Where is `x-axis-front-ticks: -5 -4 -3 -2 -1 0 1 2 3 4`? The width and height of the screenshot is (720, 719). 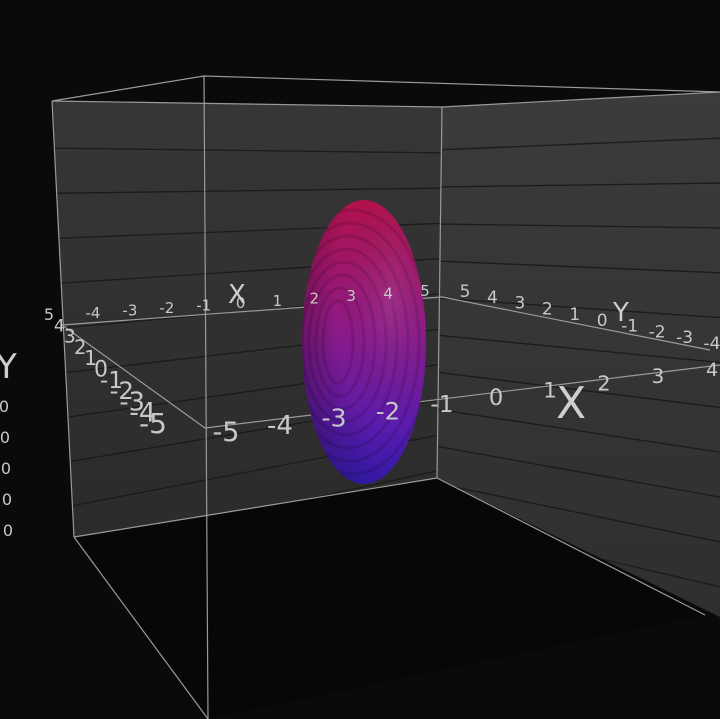
x-axis-front-ticks: -5 -4 -3 -2 -1 0 1 2 3 4 is located at coordinates (466, 403).